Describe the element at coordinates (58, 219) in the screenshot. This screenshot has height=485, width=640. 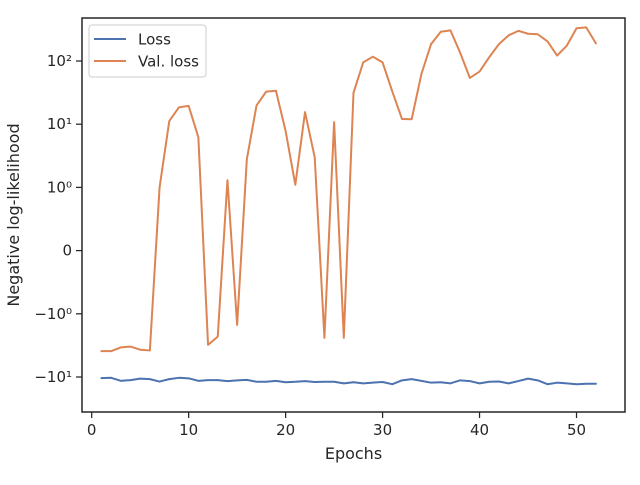
I see `y-axis-ticks: −10¹ −10⁰ 0 10⁰ 10¹ 10²` at that location.